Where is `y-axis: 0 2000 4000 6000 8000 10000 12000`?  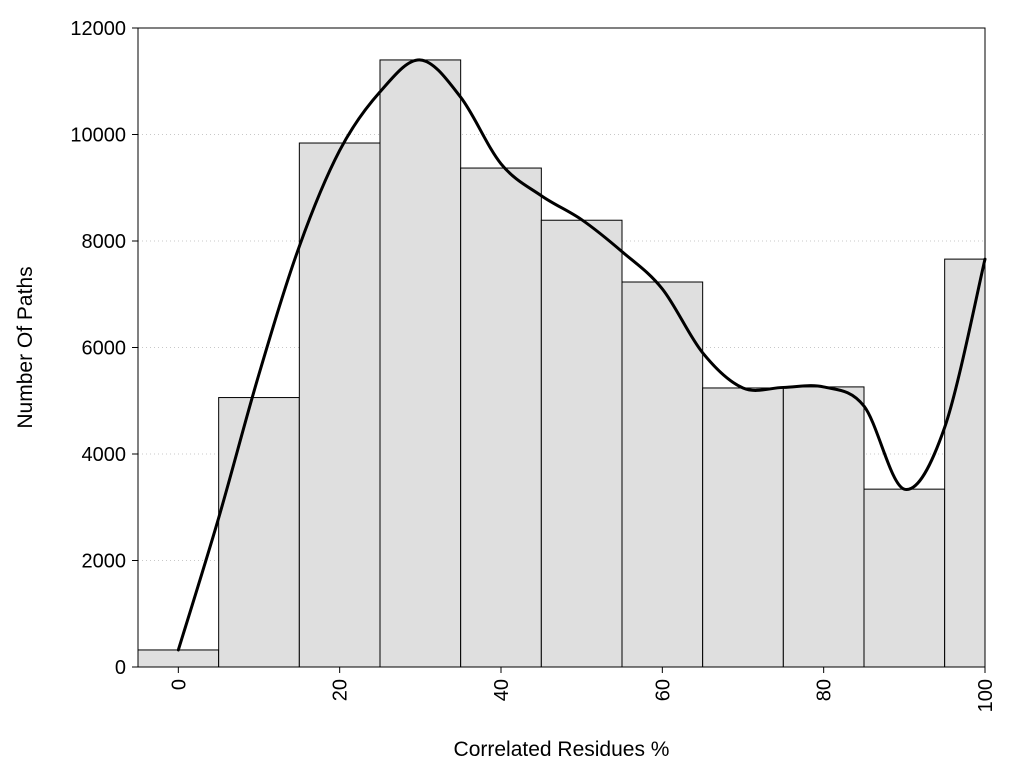 y-axis: 0 2000 4000 6000 8000 10000 12000 is located at coordinates (104, 348).